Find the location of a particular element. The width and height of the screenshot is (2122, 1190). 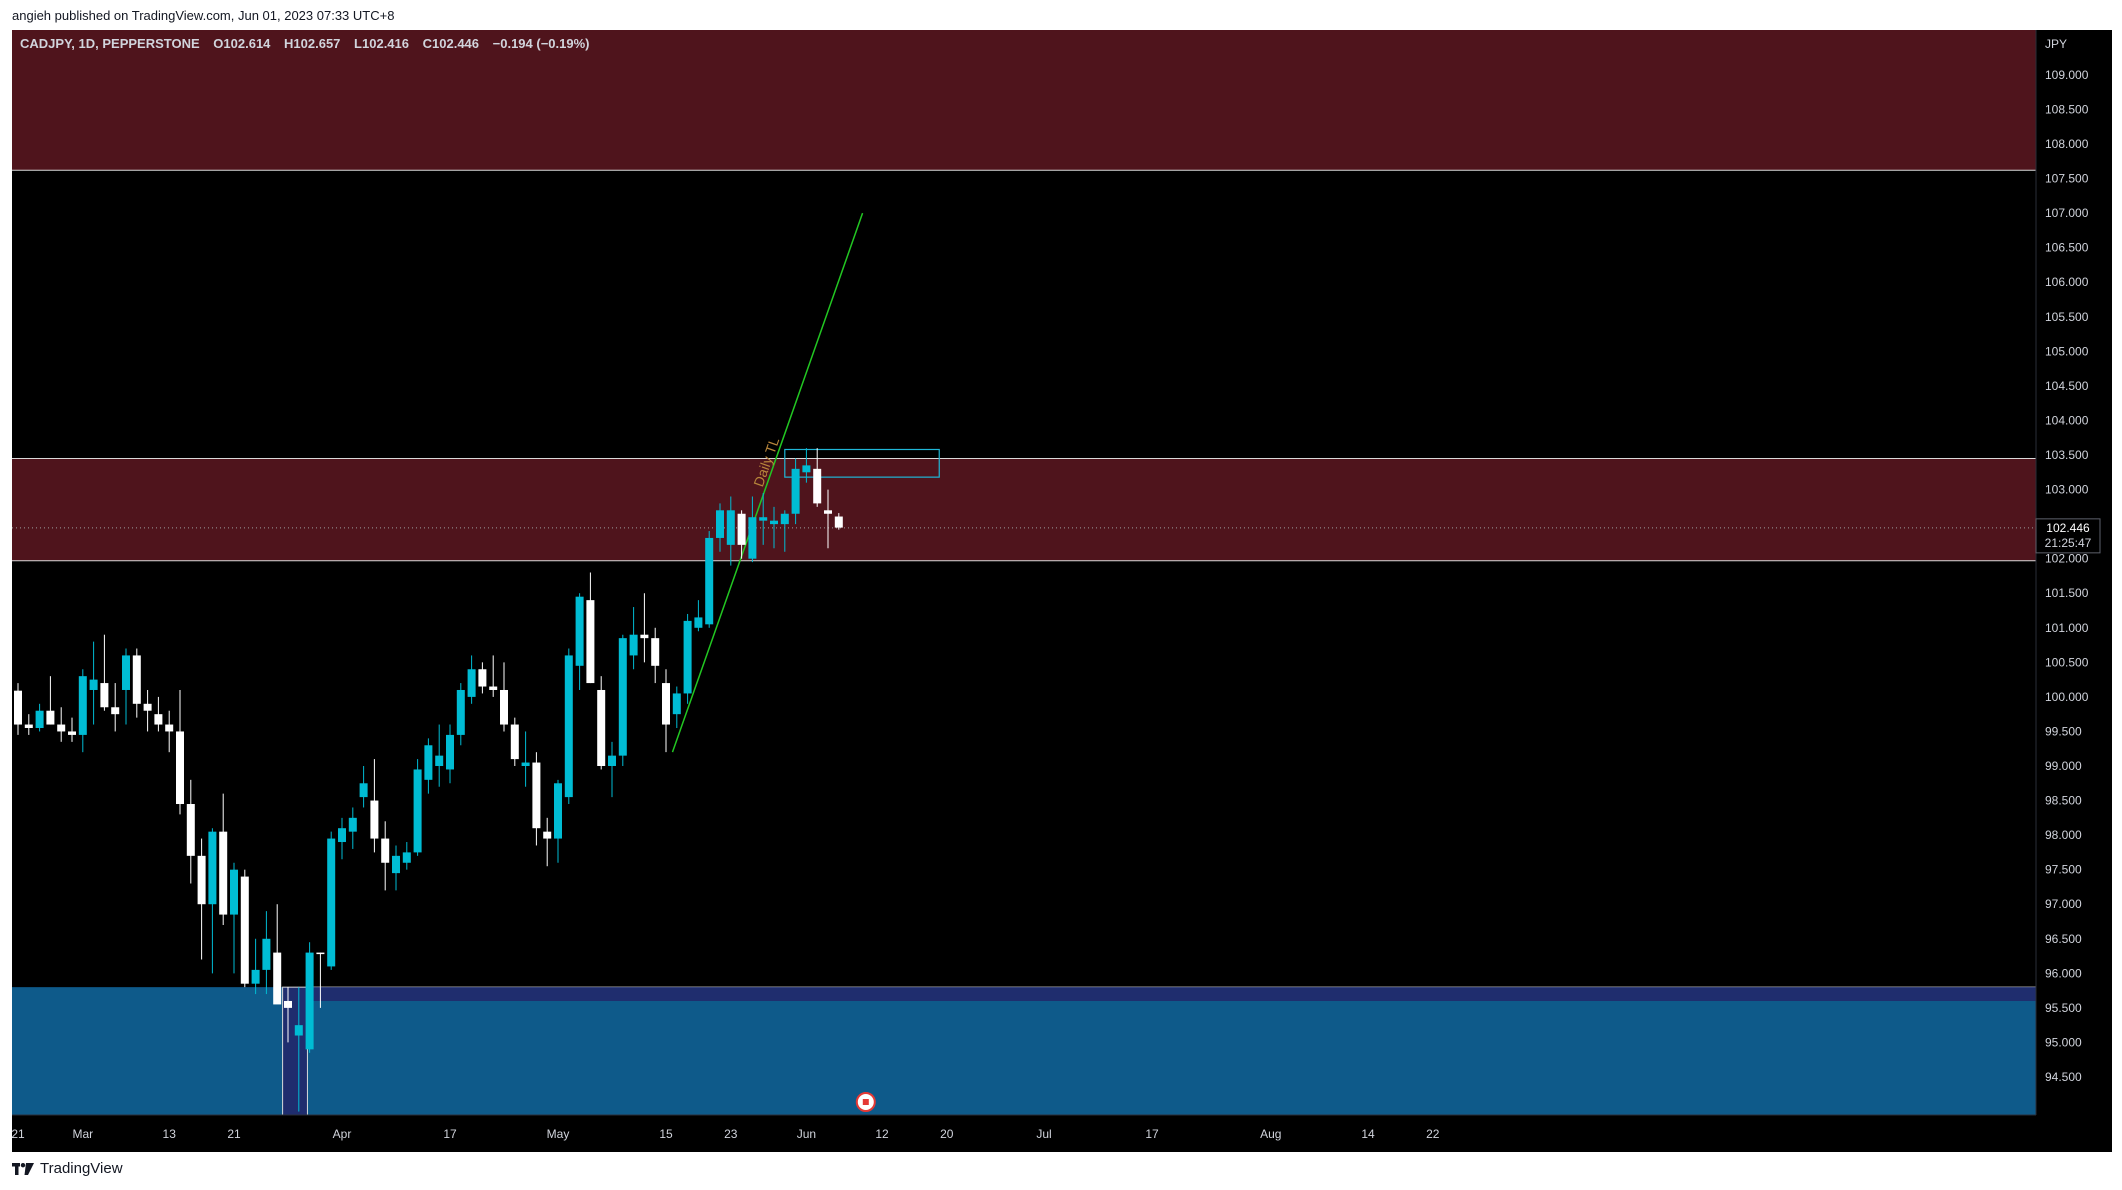

symbol-info: CADJPY, 1D, PEPPERSTONE is located at coordinates (110, 43).